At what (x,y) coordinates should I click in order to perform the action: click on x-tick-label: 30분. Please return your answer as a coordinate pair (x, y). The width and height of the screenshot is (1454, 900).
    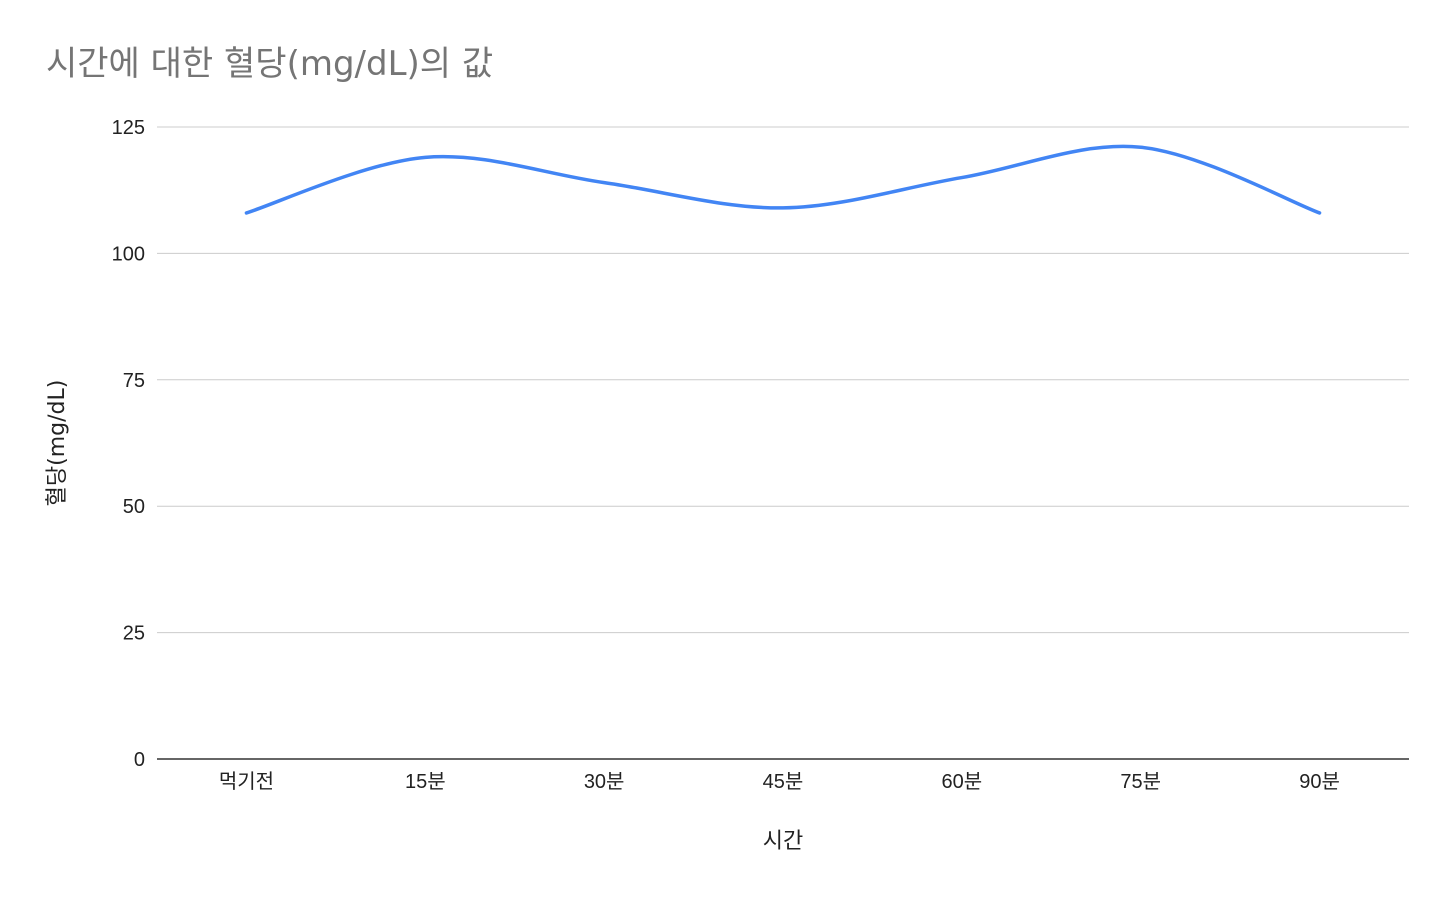
    Looking at the image, I should click on (604, 782).